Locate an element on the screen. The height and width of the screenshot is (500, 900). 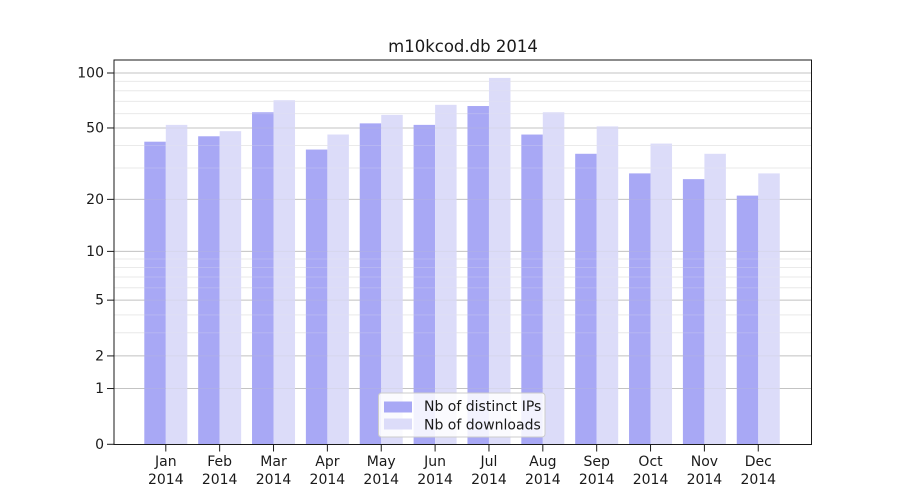
bar-distinct-ips-feb is located at coordinates (209, 290).